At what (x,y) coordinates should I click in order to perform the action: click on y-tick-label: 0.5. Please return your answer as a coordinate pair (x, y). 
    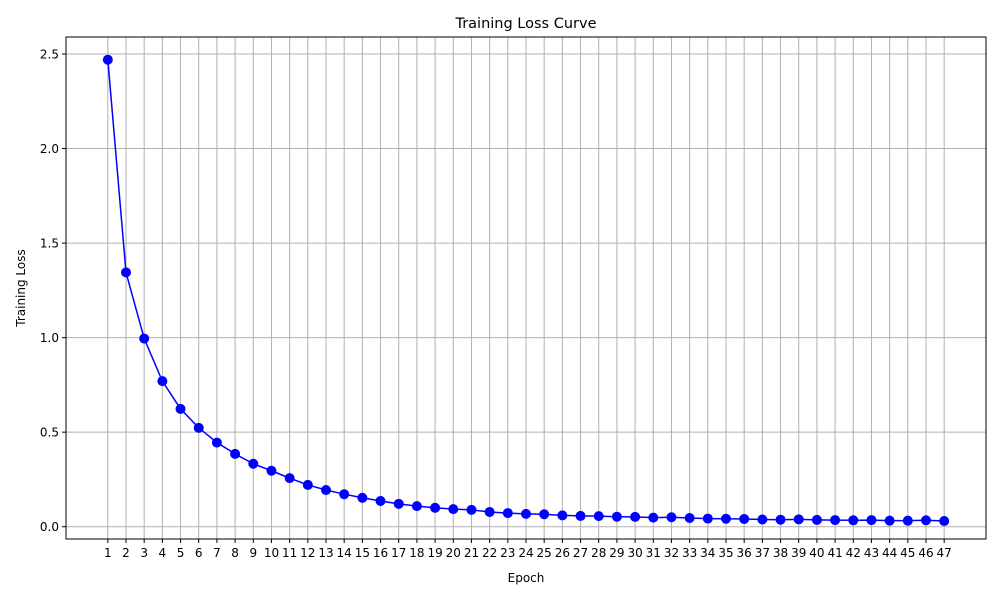
    Looking at the image, I should click on (49, 433).